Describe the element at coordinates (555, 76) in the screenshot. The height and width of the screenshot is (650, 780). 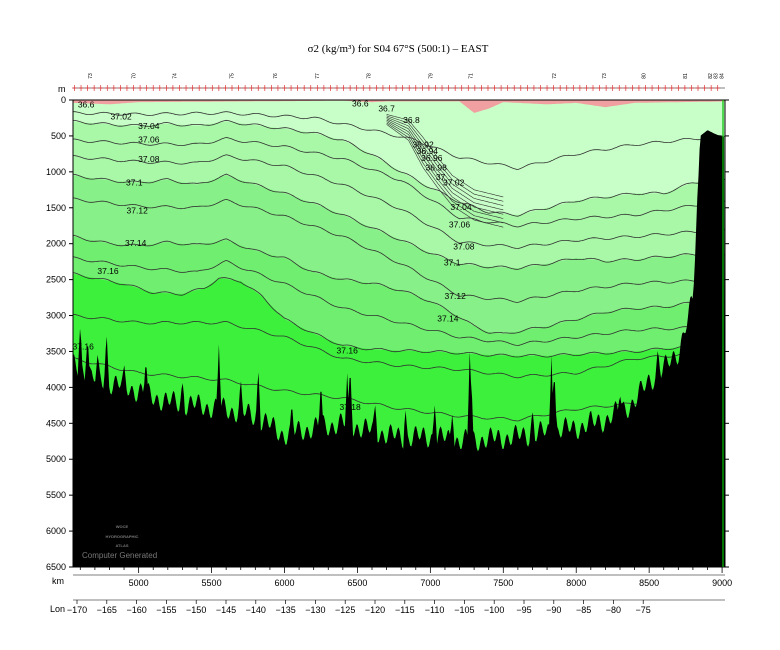
I see `station-label: 72` at that location.